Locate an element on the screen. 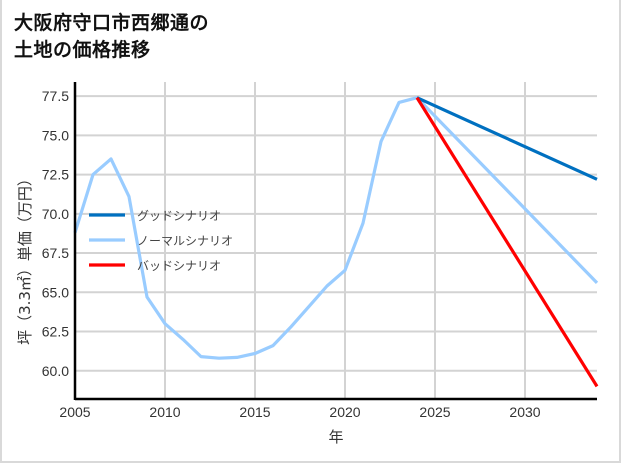 This screenshot has height=465, width=621. y-tick-label: 62.5 is located at coordinates (55, 332).